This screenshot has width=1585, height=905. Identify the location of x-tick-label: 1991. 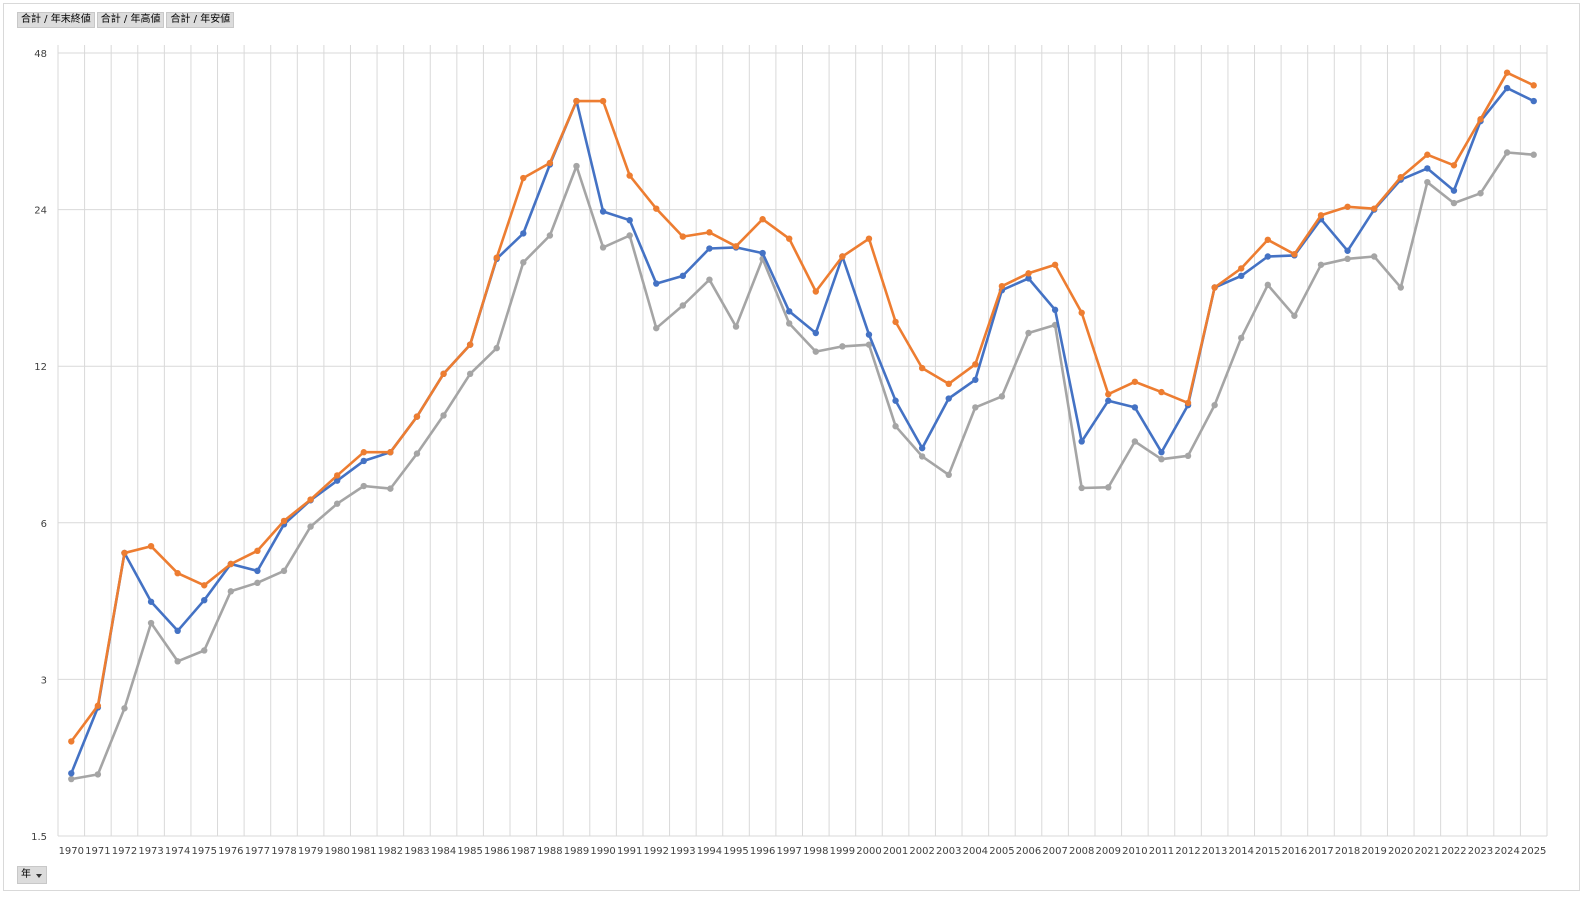
(629, 851).